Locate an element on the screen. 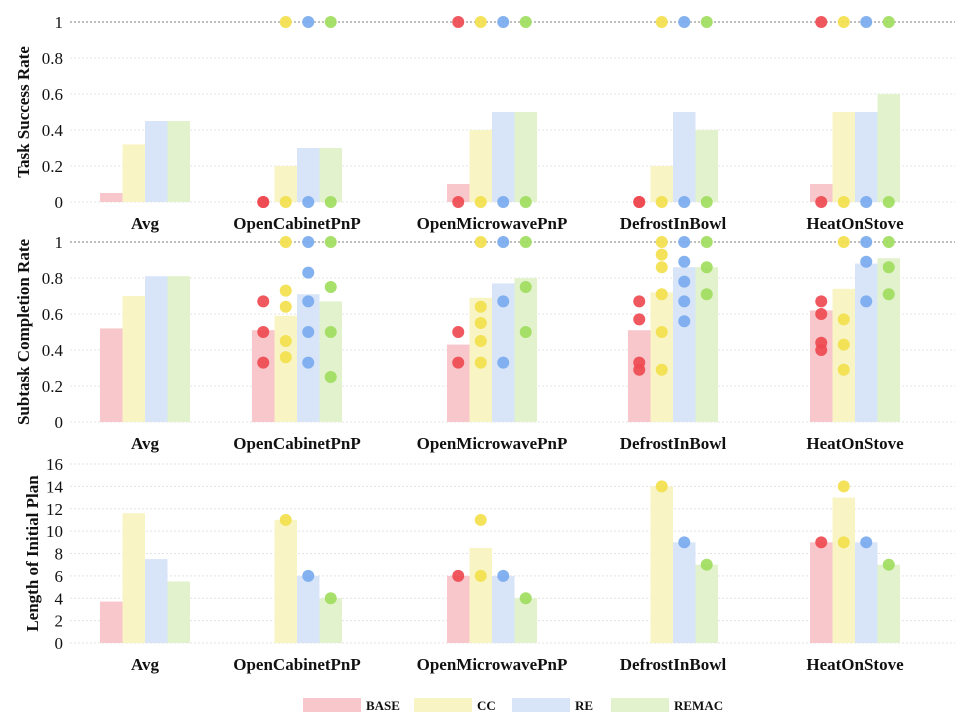 The height and width of the screenshot is (721, 969). legend-label-remac: REMAC is located at coordinates (698, 705).